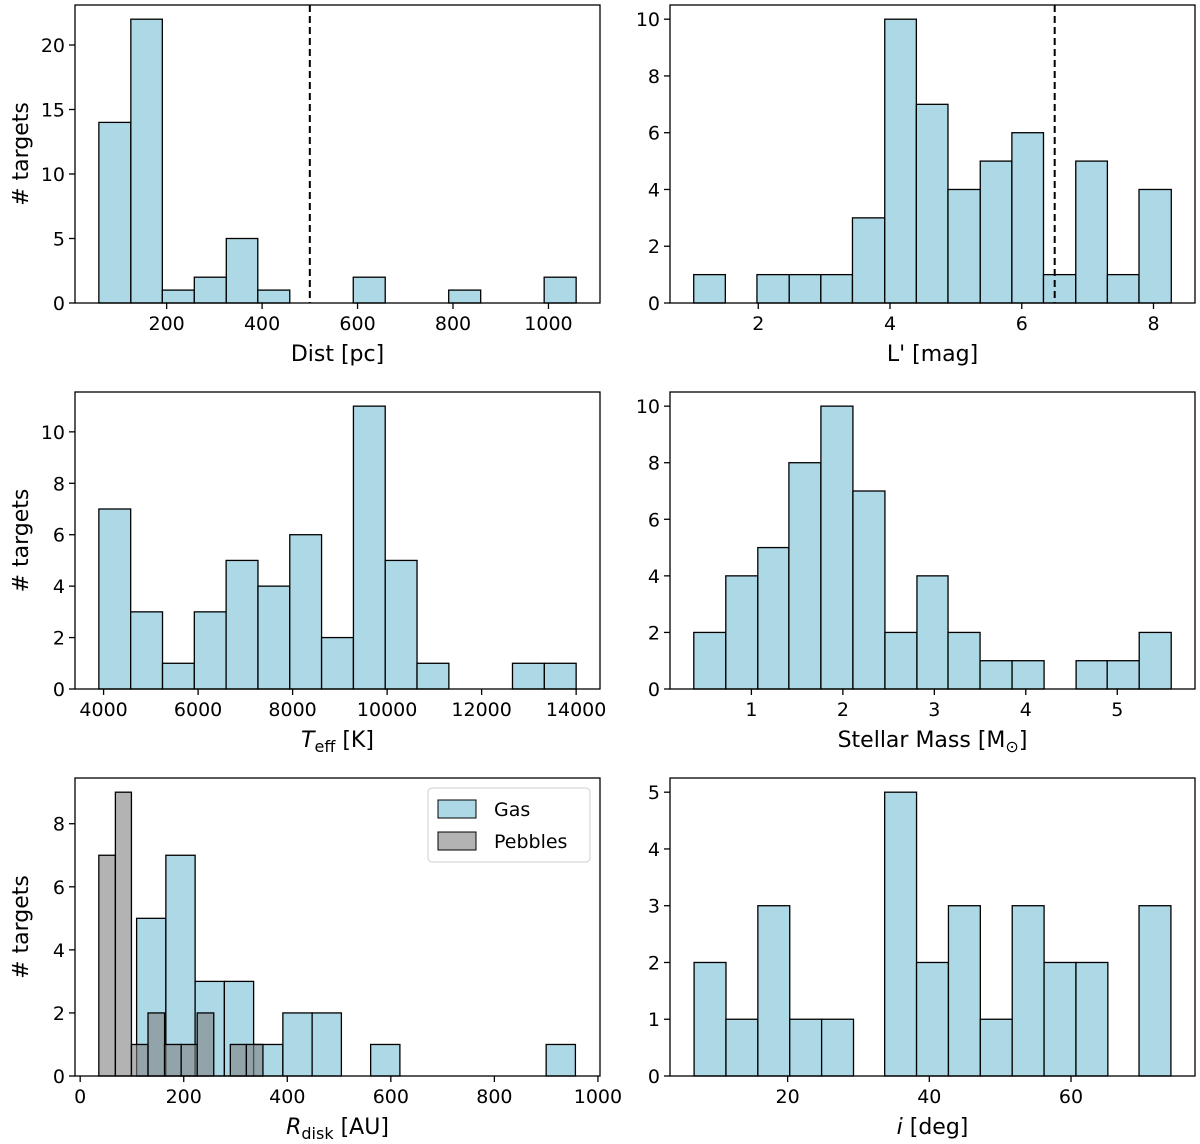 This screenshot has width=1200, height=1144. Describe the element at coordinates (198, 710) in the screenshot. I see `x-tick-label: 6000` at that location.